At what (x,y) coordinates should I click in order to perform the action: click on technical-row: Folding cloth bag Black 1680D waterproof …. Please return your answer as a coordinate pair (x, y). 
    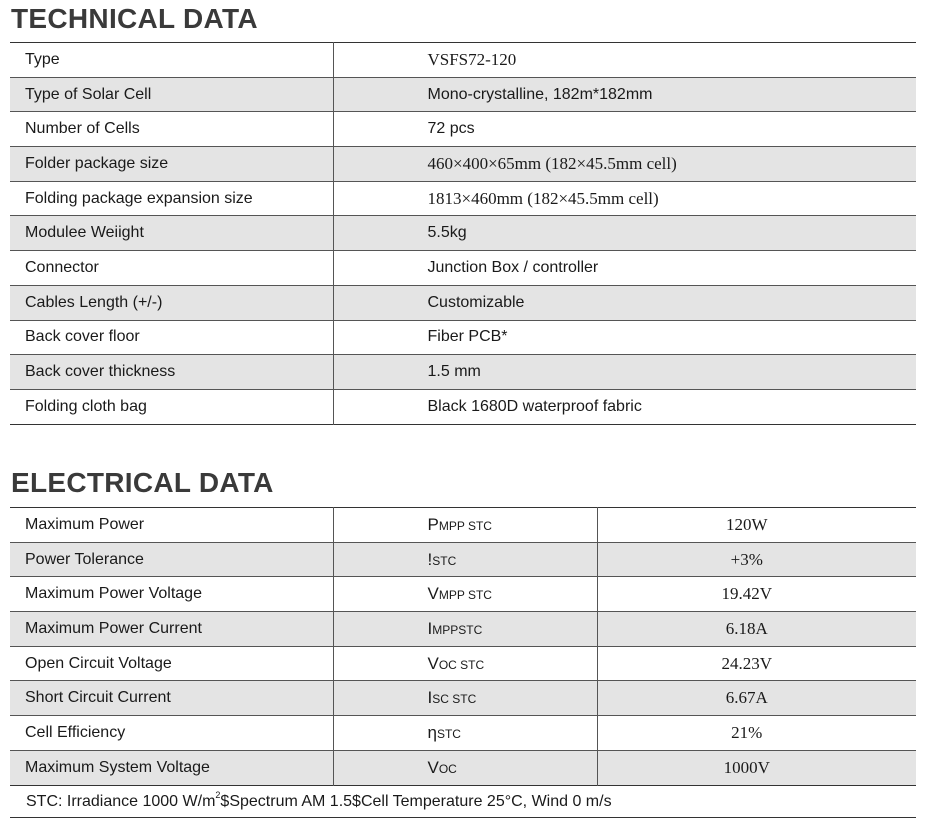
    Looking at the image, I should click on (463, 407).